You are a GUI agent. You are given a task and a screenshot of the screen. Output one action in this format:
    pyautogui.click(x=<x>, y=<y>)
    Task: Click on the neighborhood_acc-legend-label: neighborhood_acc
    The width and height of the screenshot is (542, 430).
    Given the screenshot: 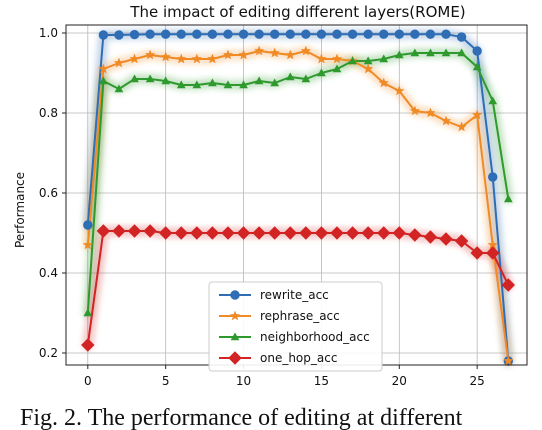 What is the action you would take?
    pyautogui.click(x=315, y=337)
    